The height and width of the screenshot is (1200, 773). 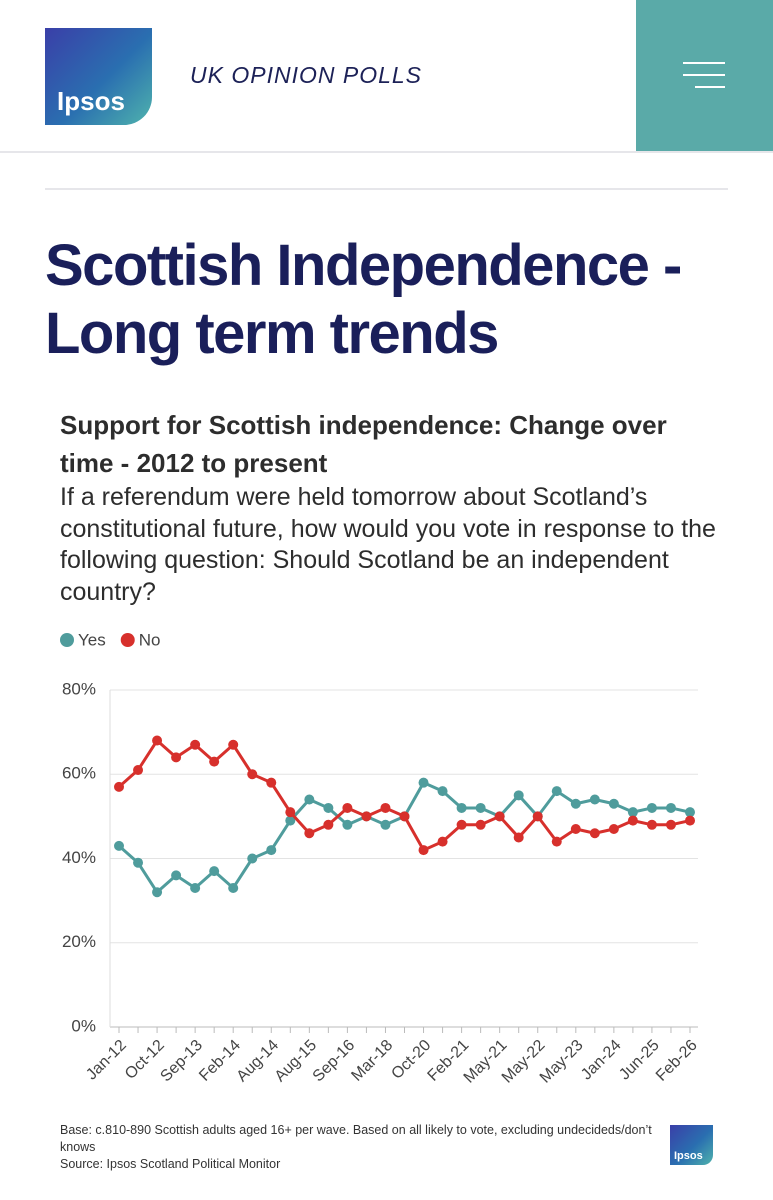 I want to click on footer-logo: Ipsos, so click(x=691, y=1145).